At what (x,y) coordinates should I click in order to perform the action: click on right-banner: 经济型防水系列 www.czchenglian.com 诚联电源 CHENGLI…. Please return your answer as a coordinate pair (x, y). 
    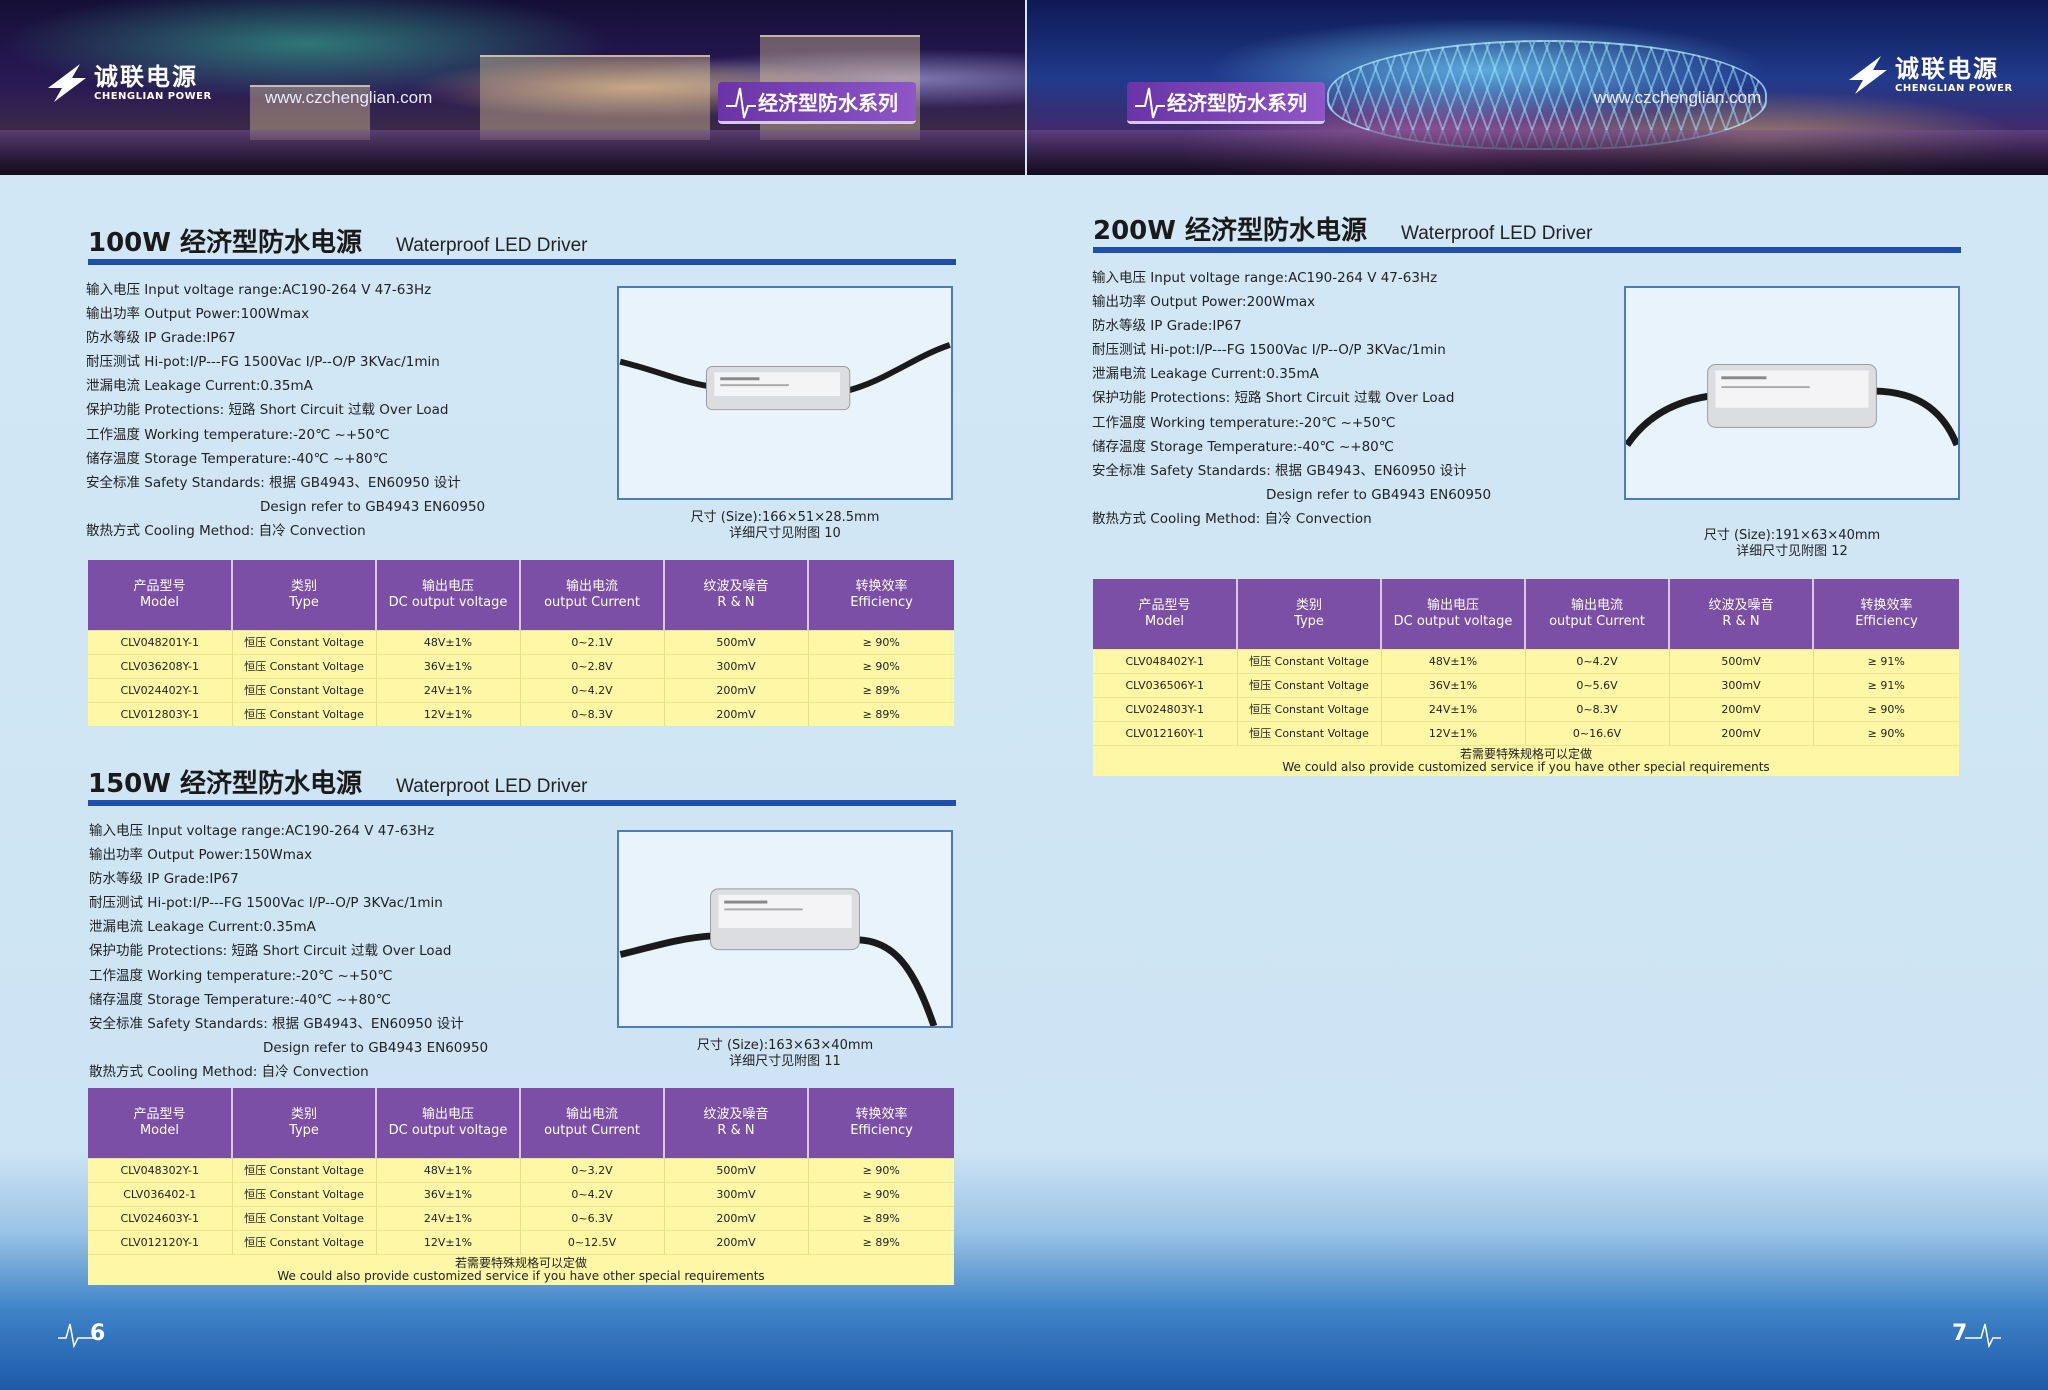
    Looking at the image, I should click on (1537, 87).